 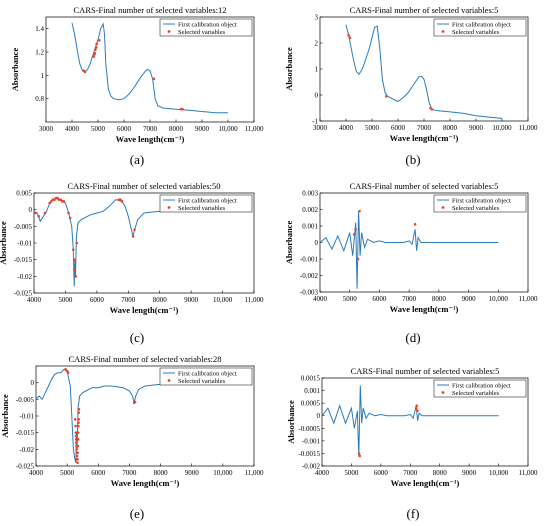 What do you see at coordinates (145, 483) in the screenshot?
I see `chart-e-xlabel: Wave length(cm⁻¹)` at bounding box center [145, 483].